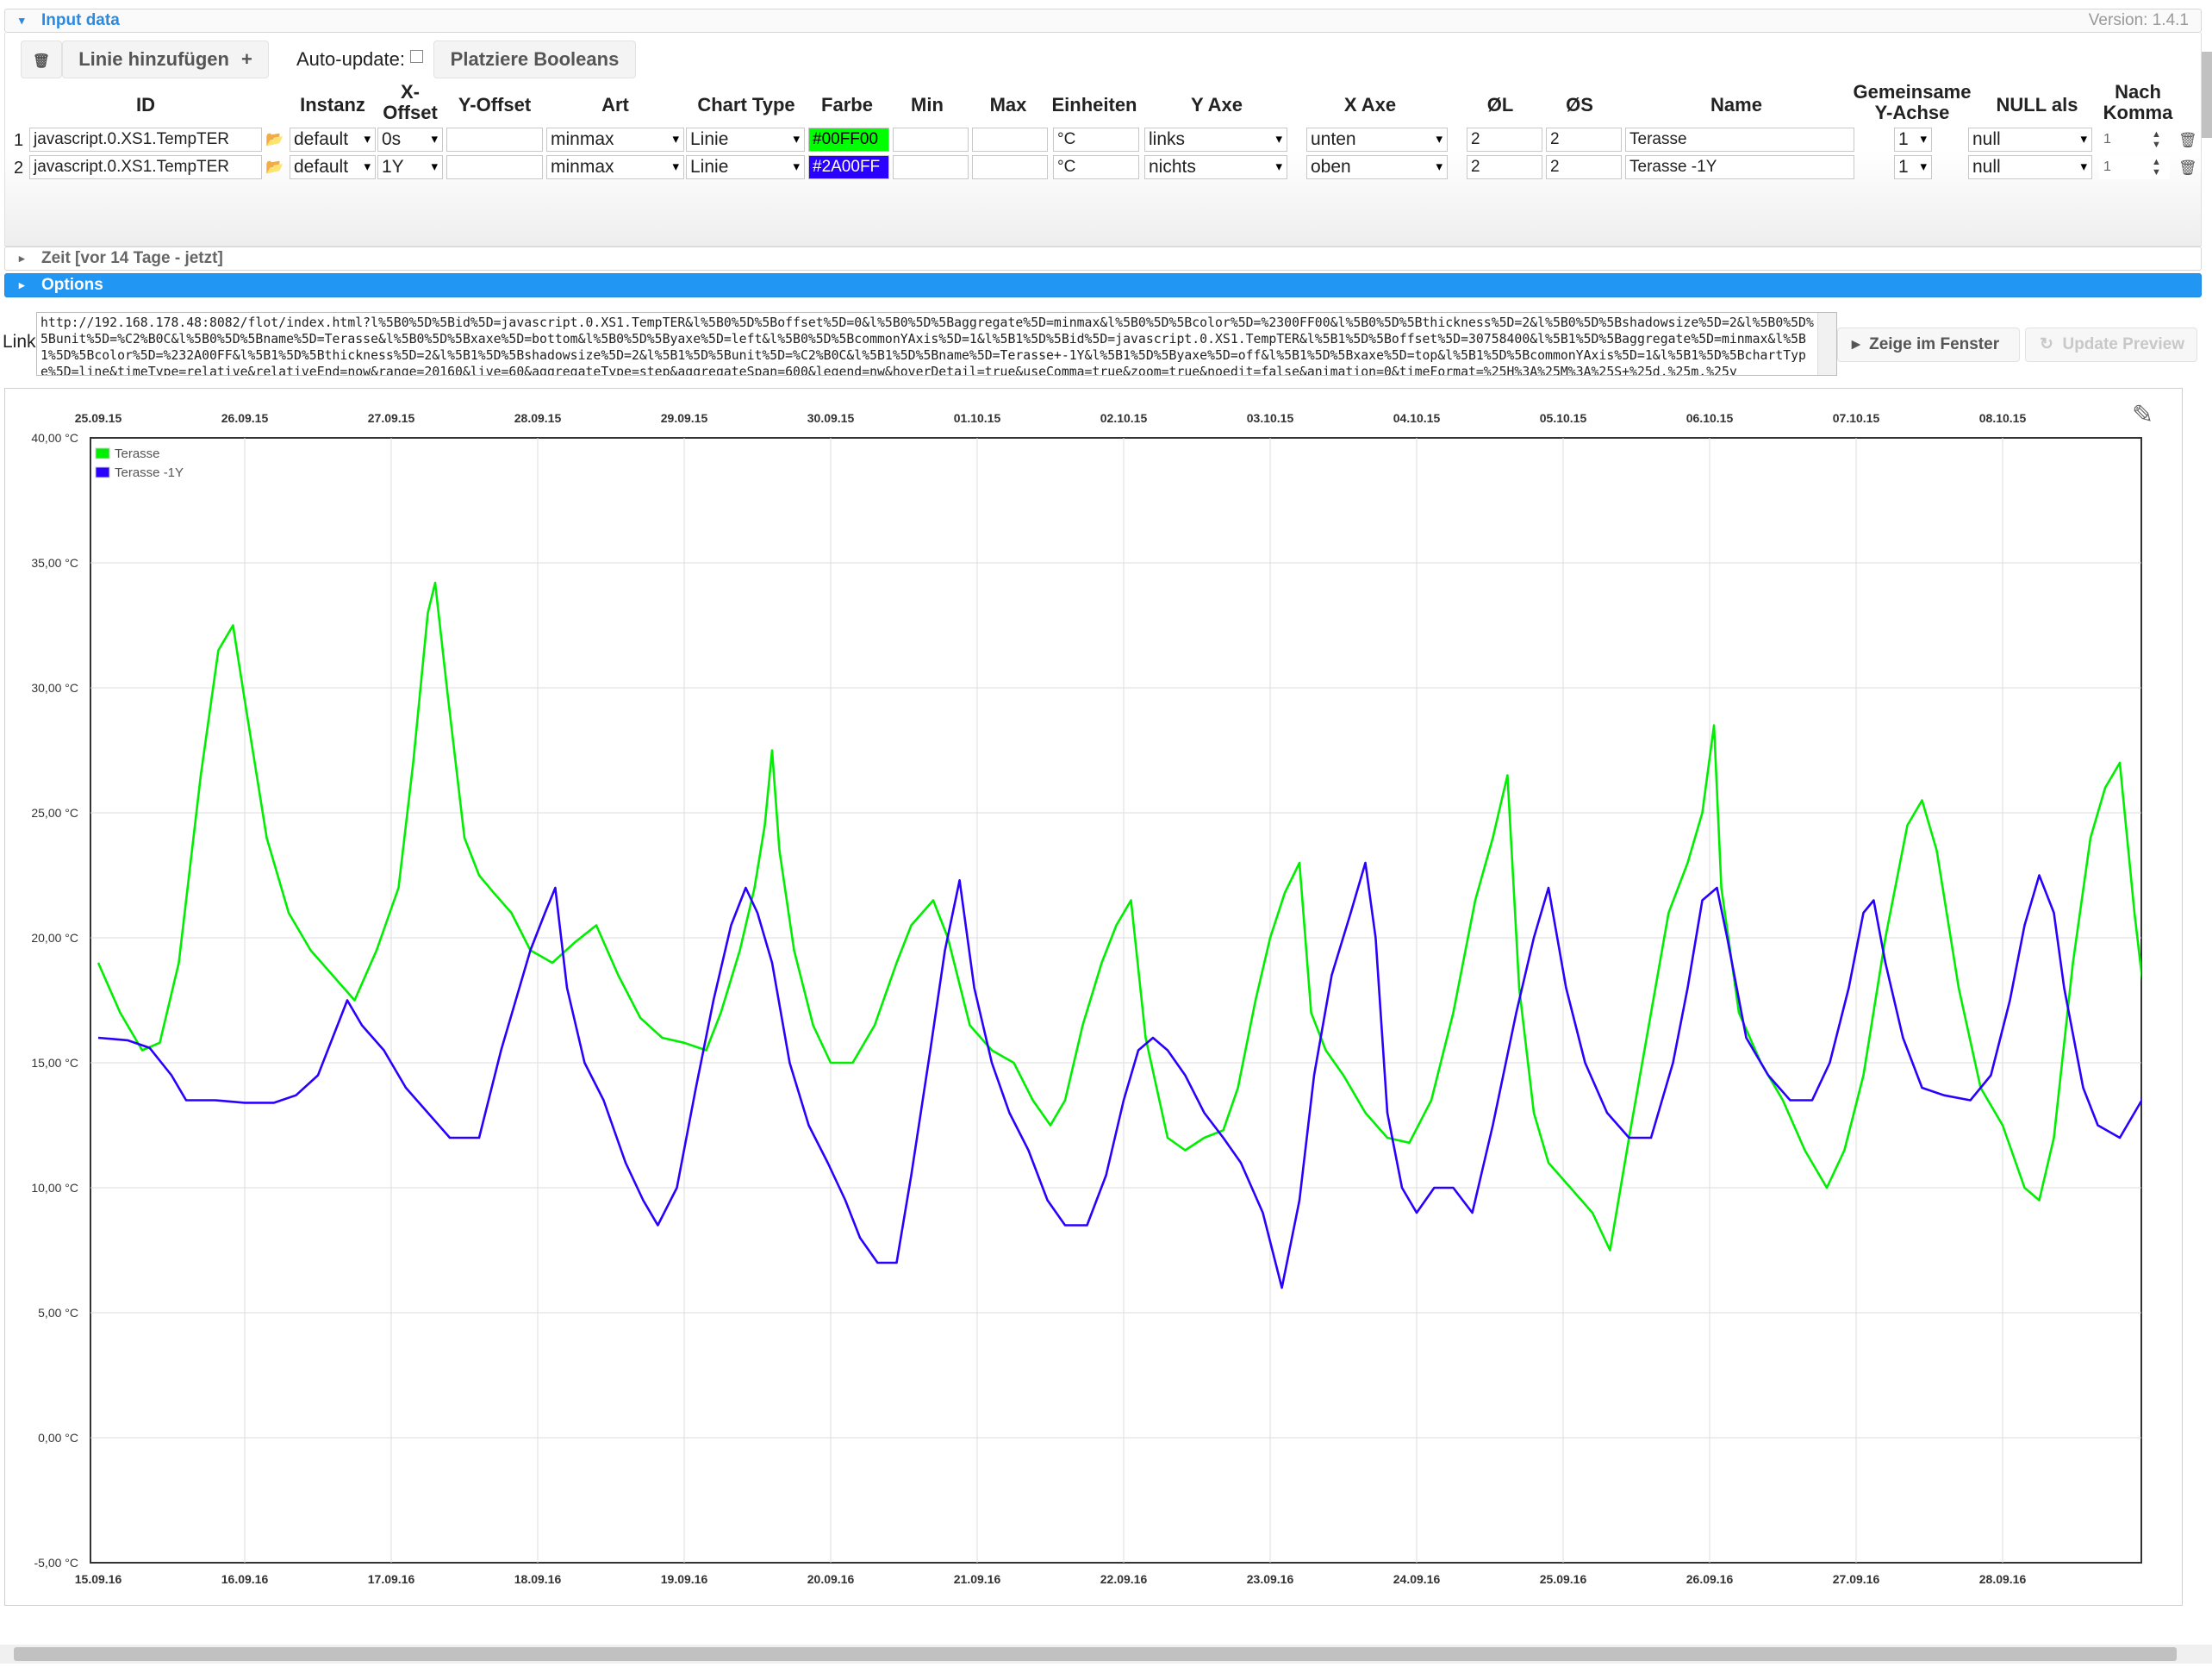 The height and width of the screenshot is (1667, 2212). Describe the element at coordinates (1736, 105) in the screenshot. I see `col-header-name: Name` at that location.